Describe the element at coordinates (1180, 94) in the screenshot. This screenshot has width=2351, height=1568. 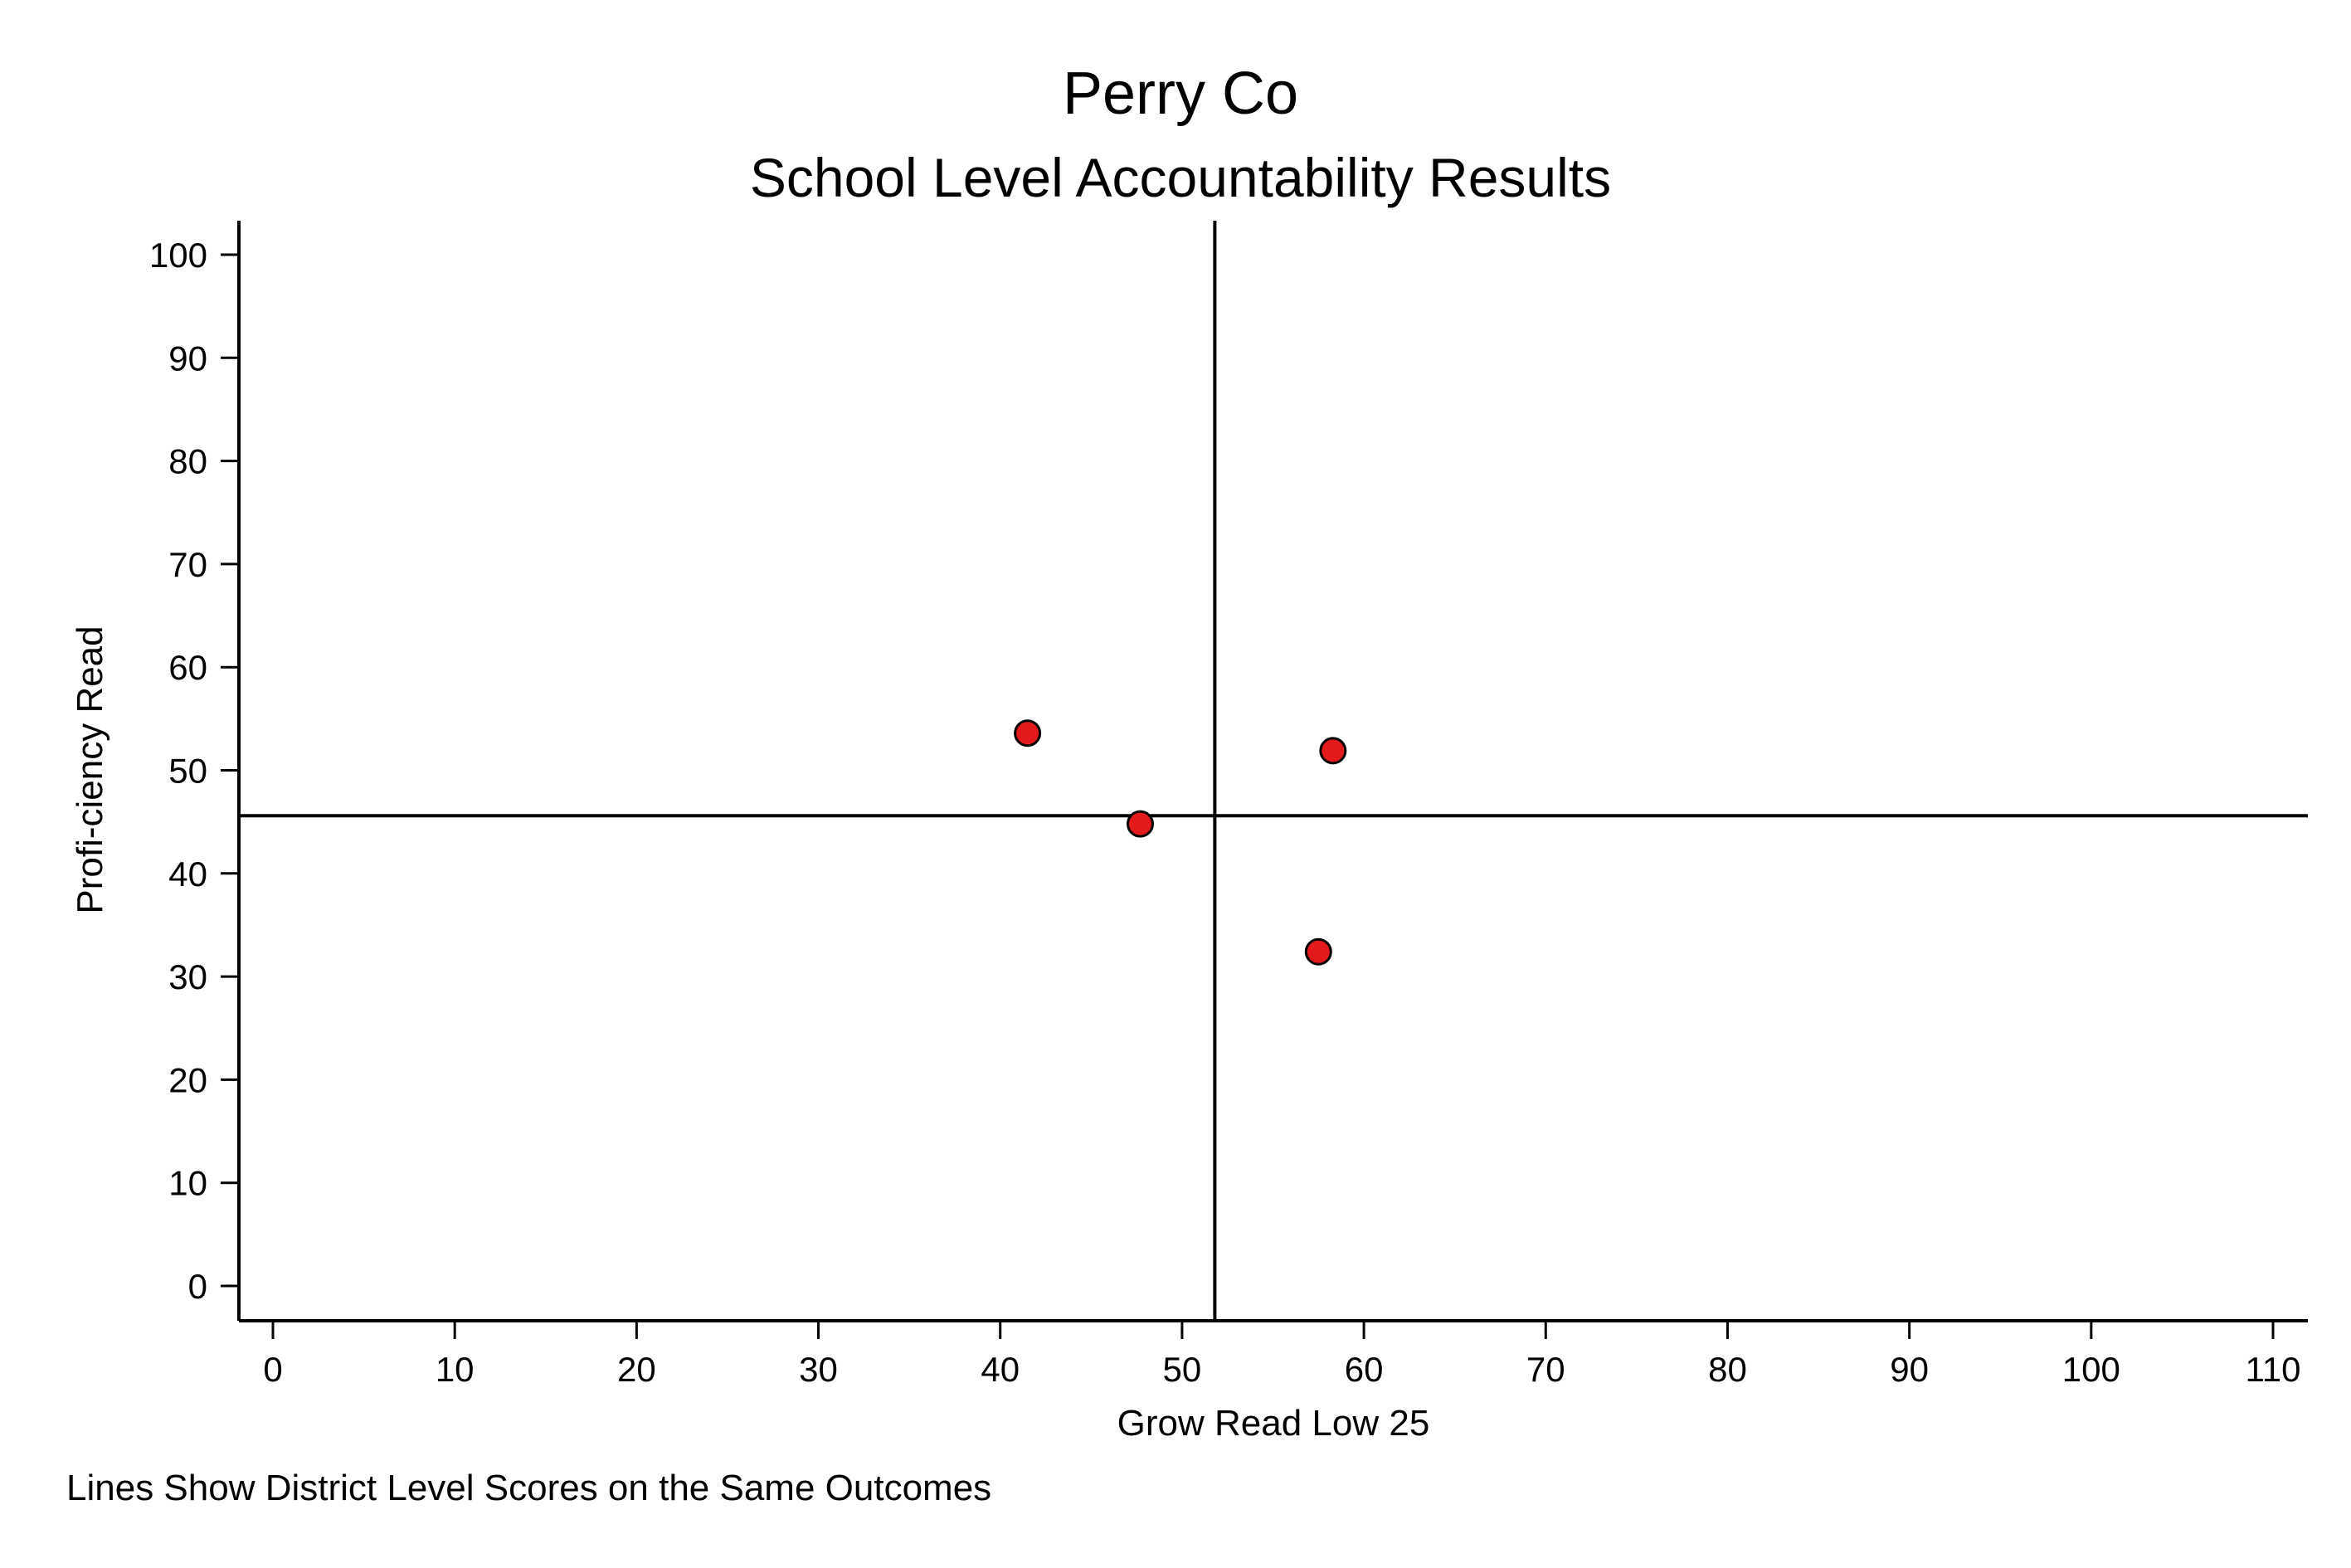
I see `chart-title: Perry Co` at that location.